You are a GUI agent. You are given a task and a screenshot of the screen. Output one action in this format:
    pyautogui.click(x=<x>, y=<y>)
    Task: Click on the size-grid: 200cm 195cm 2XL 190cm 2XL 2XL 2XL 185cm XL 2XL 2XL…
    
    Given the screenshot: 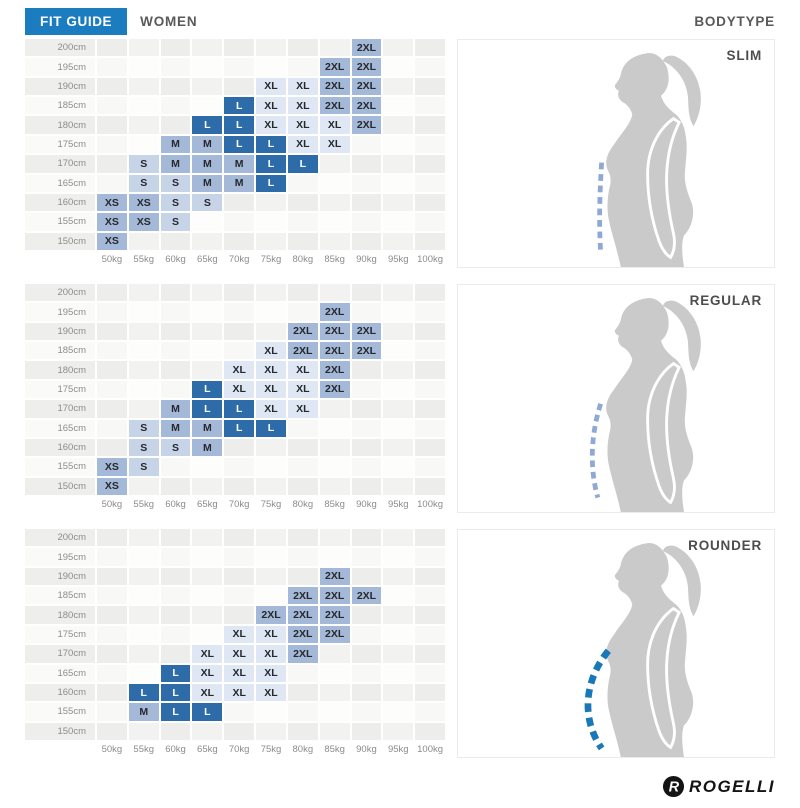 What is the action you would take?
    pyautogui.click(x=235, y=398)
    